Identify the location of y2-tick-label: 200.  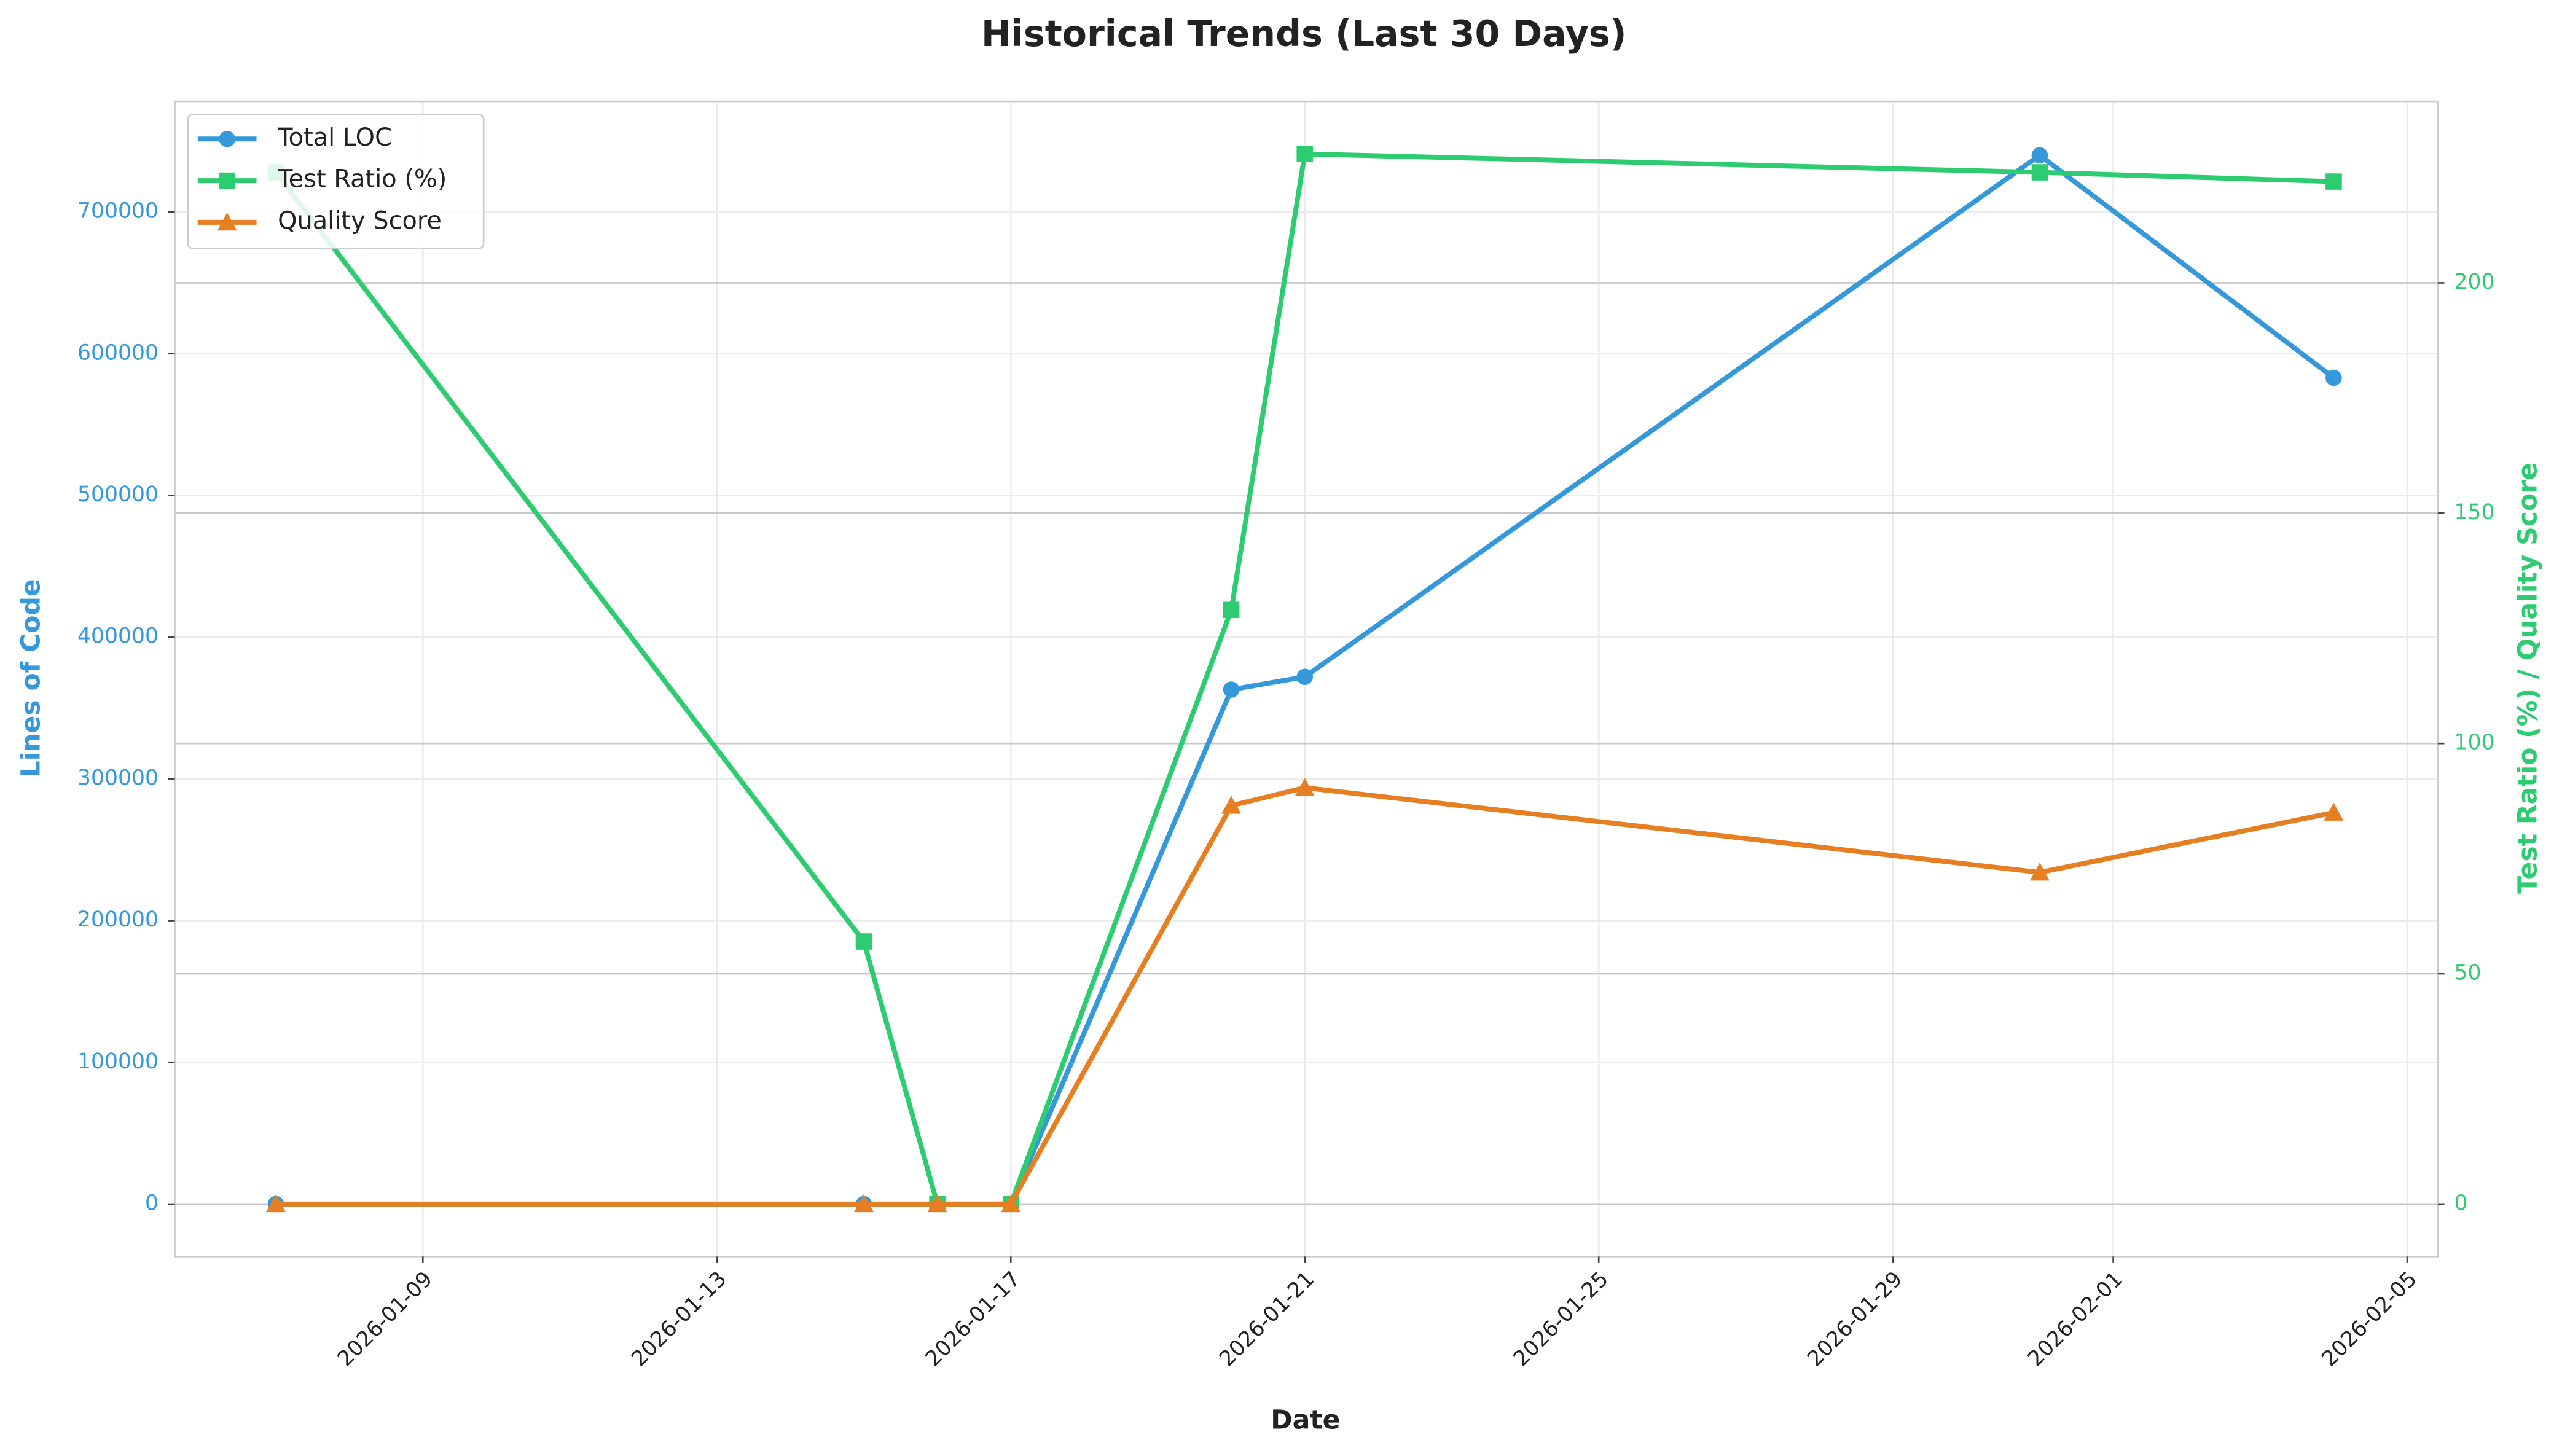
(2474, 282).